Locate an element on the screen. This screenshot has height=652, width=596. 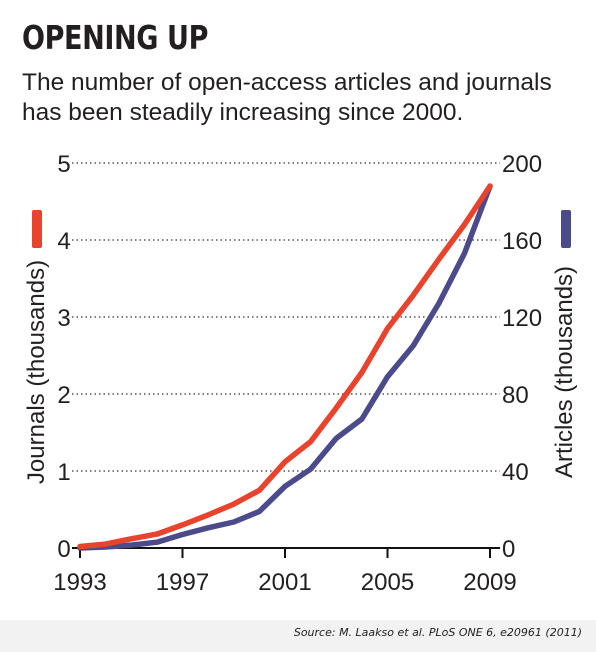
left-tick-label: 1 is located at coordinates (63, 472).